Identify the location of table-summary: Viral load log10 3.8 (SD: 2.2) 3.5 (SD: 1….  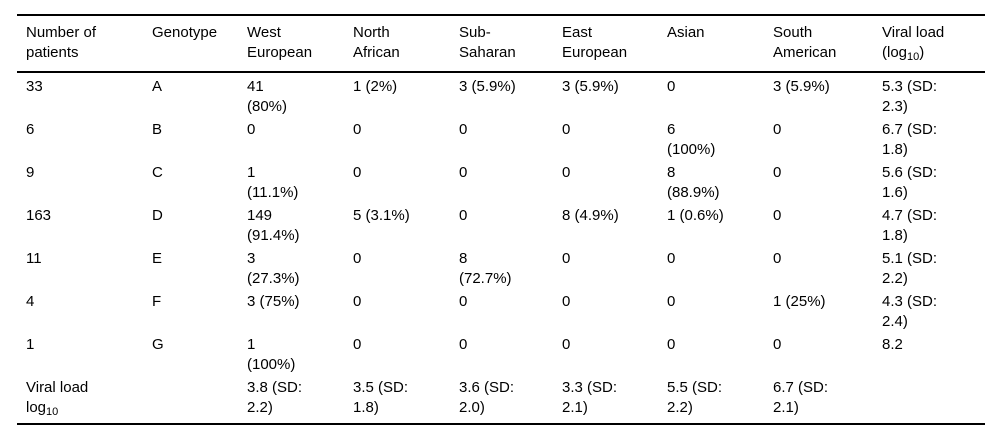
(501, 399).